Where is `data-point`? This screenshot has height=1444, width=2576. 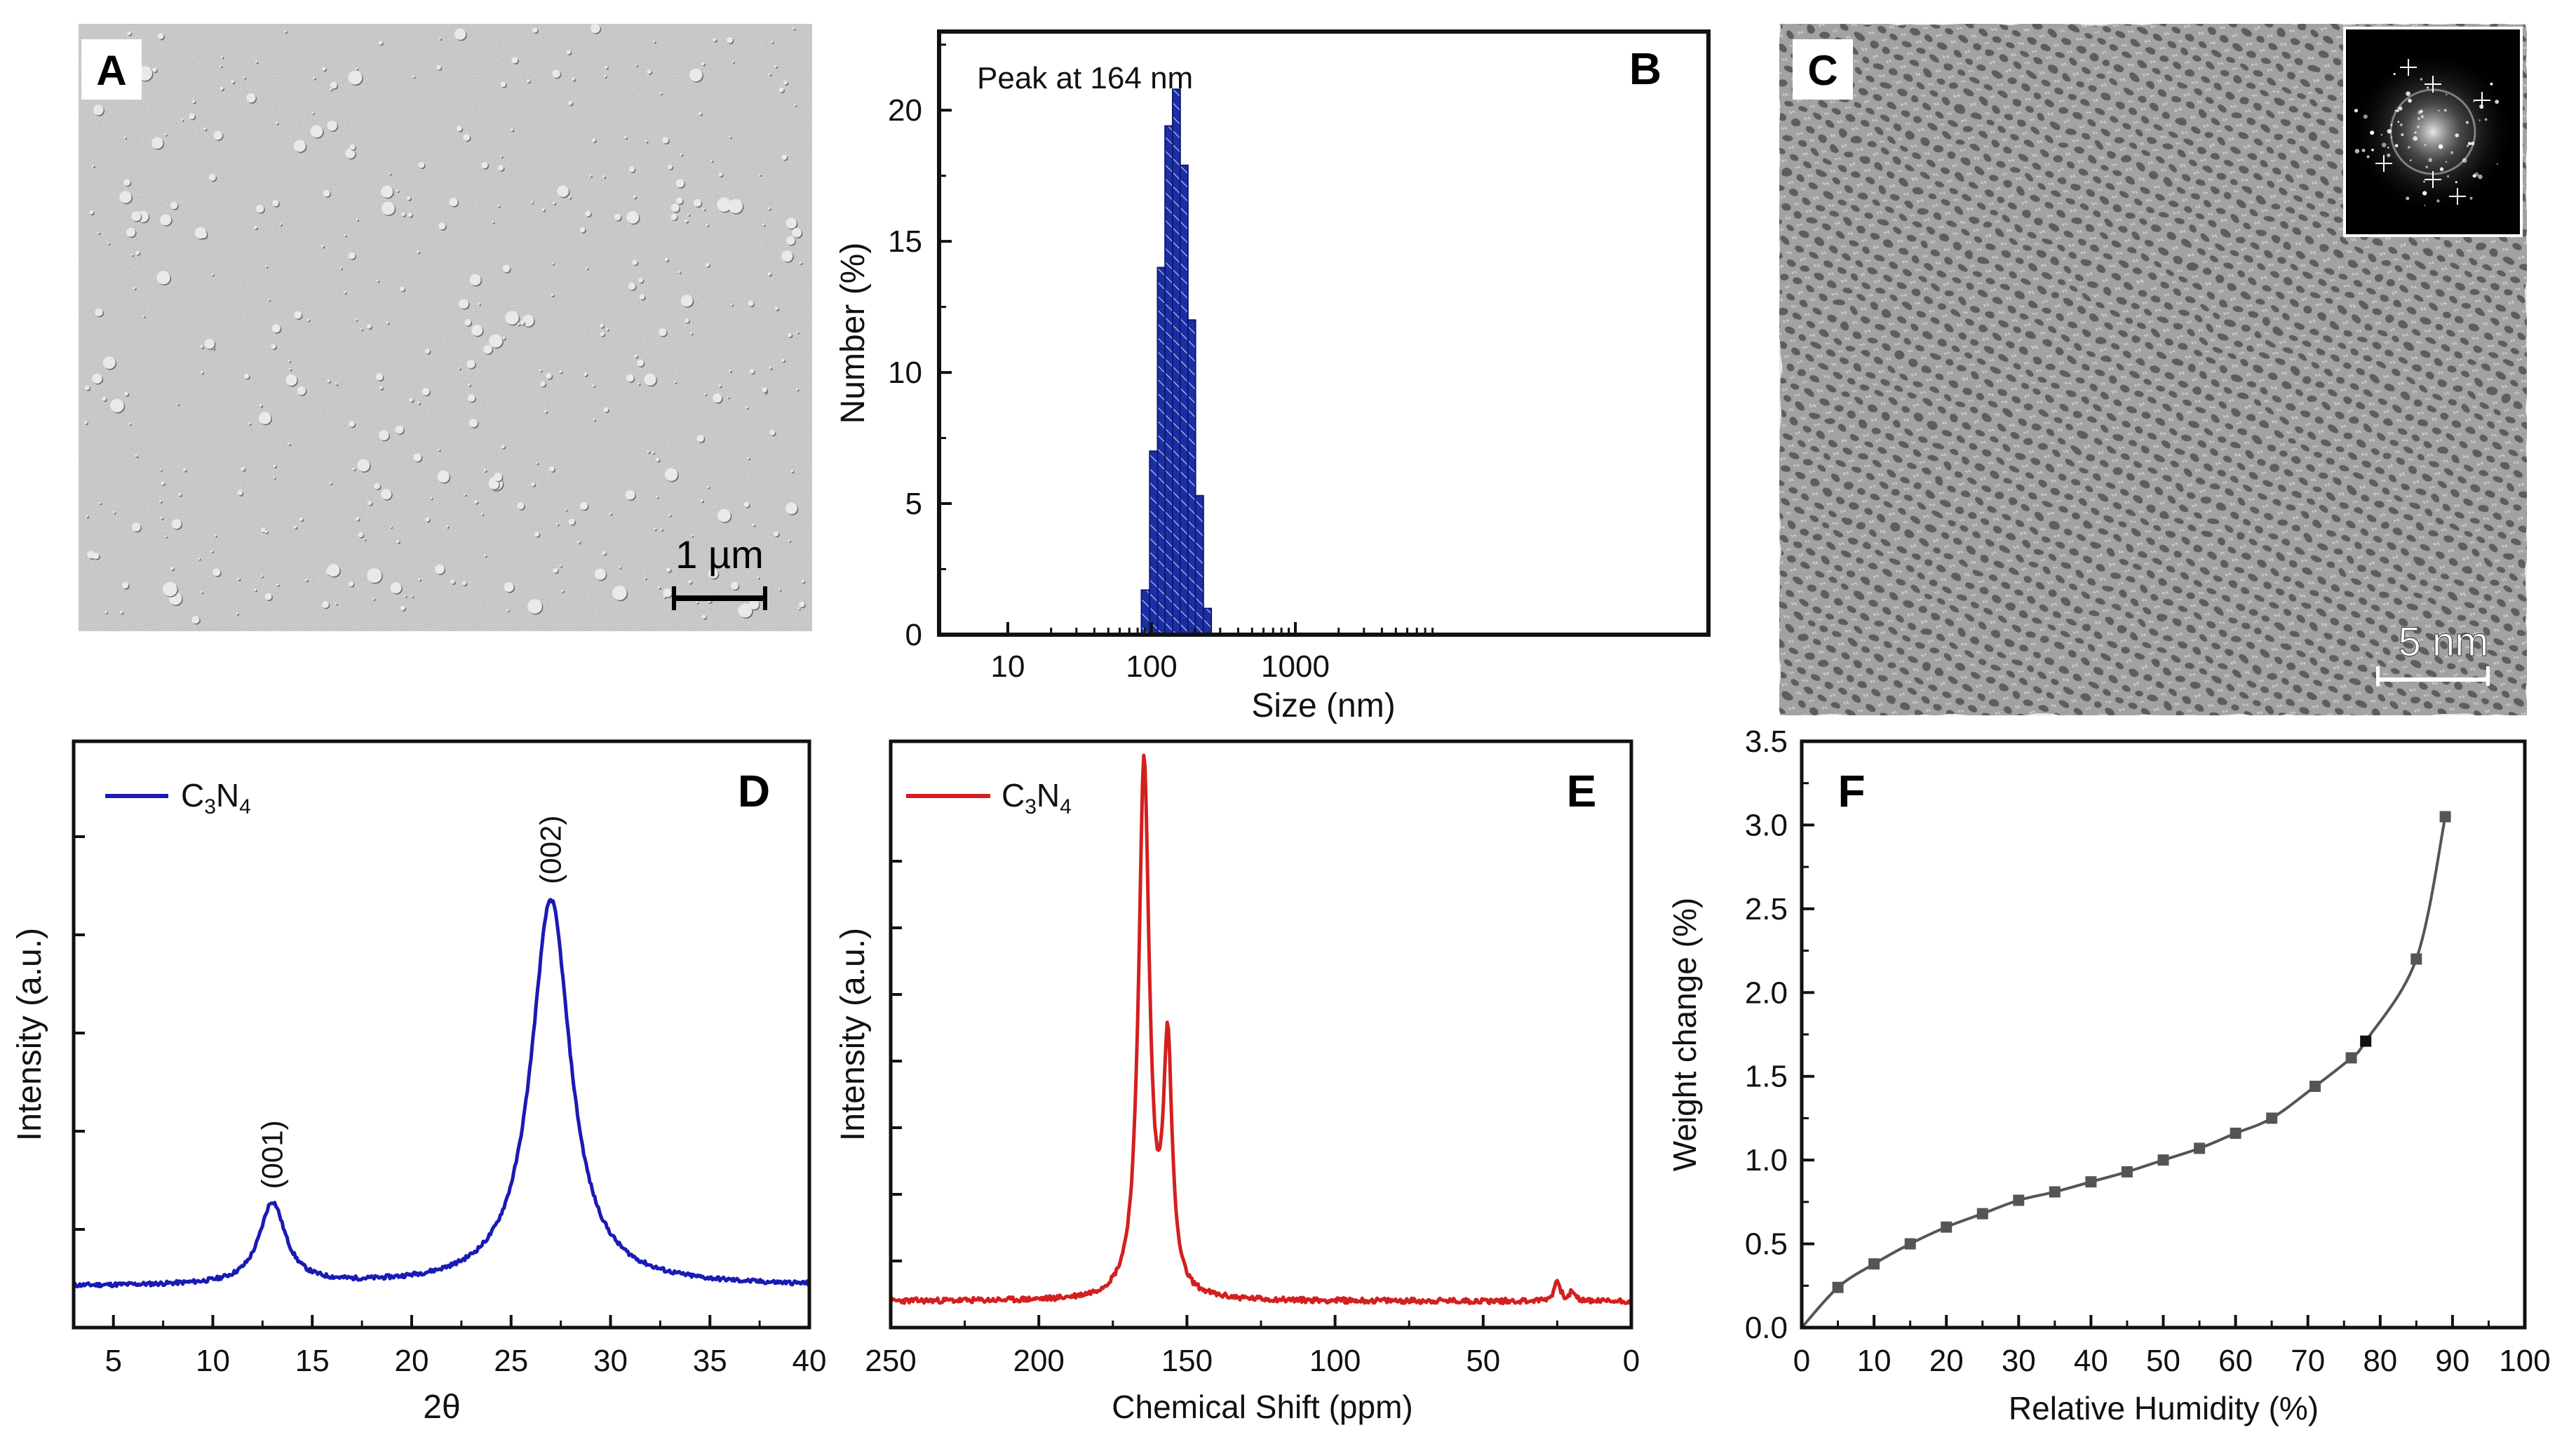 data-point is located at coordinates (1910, 1244).